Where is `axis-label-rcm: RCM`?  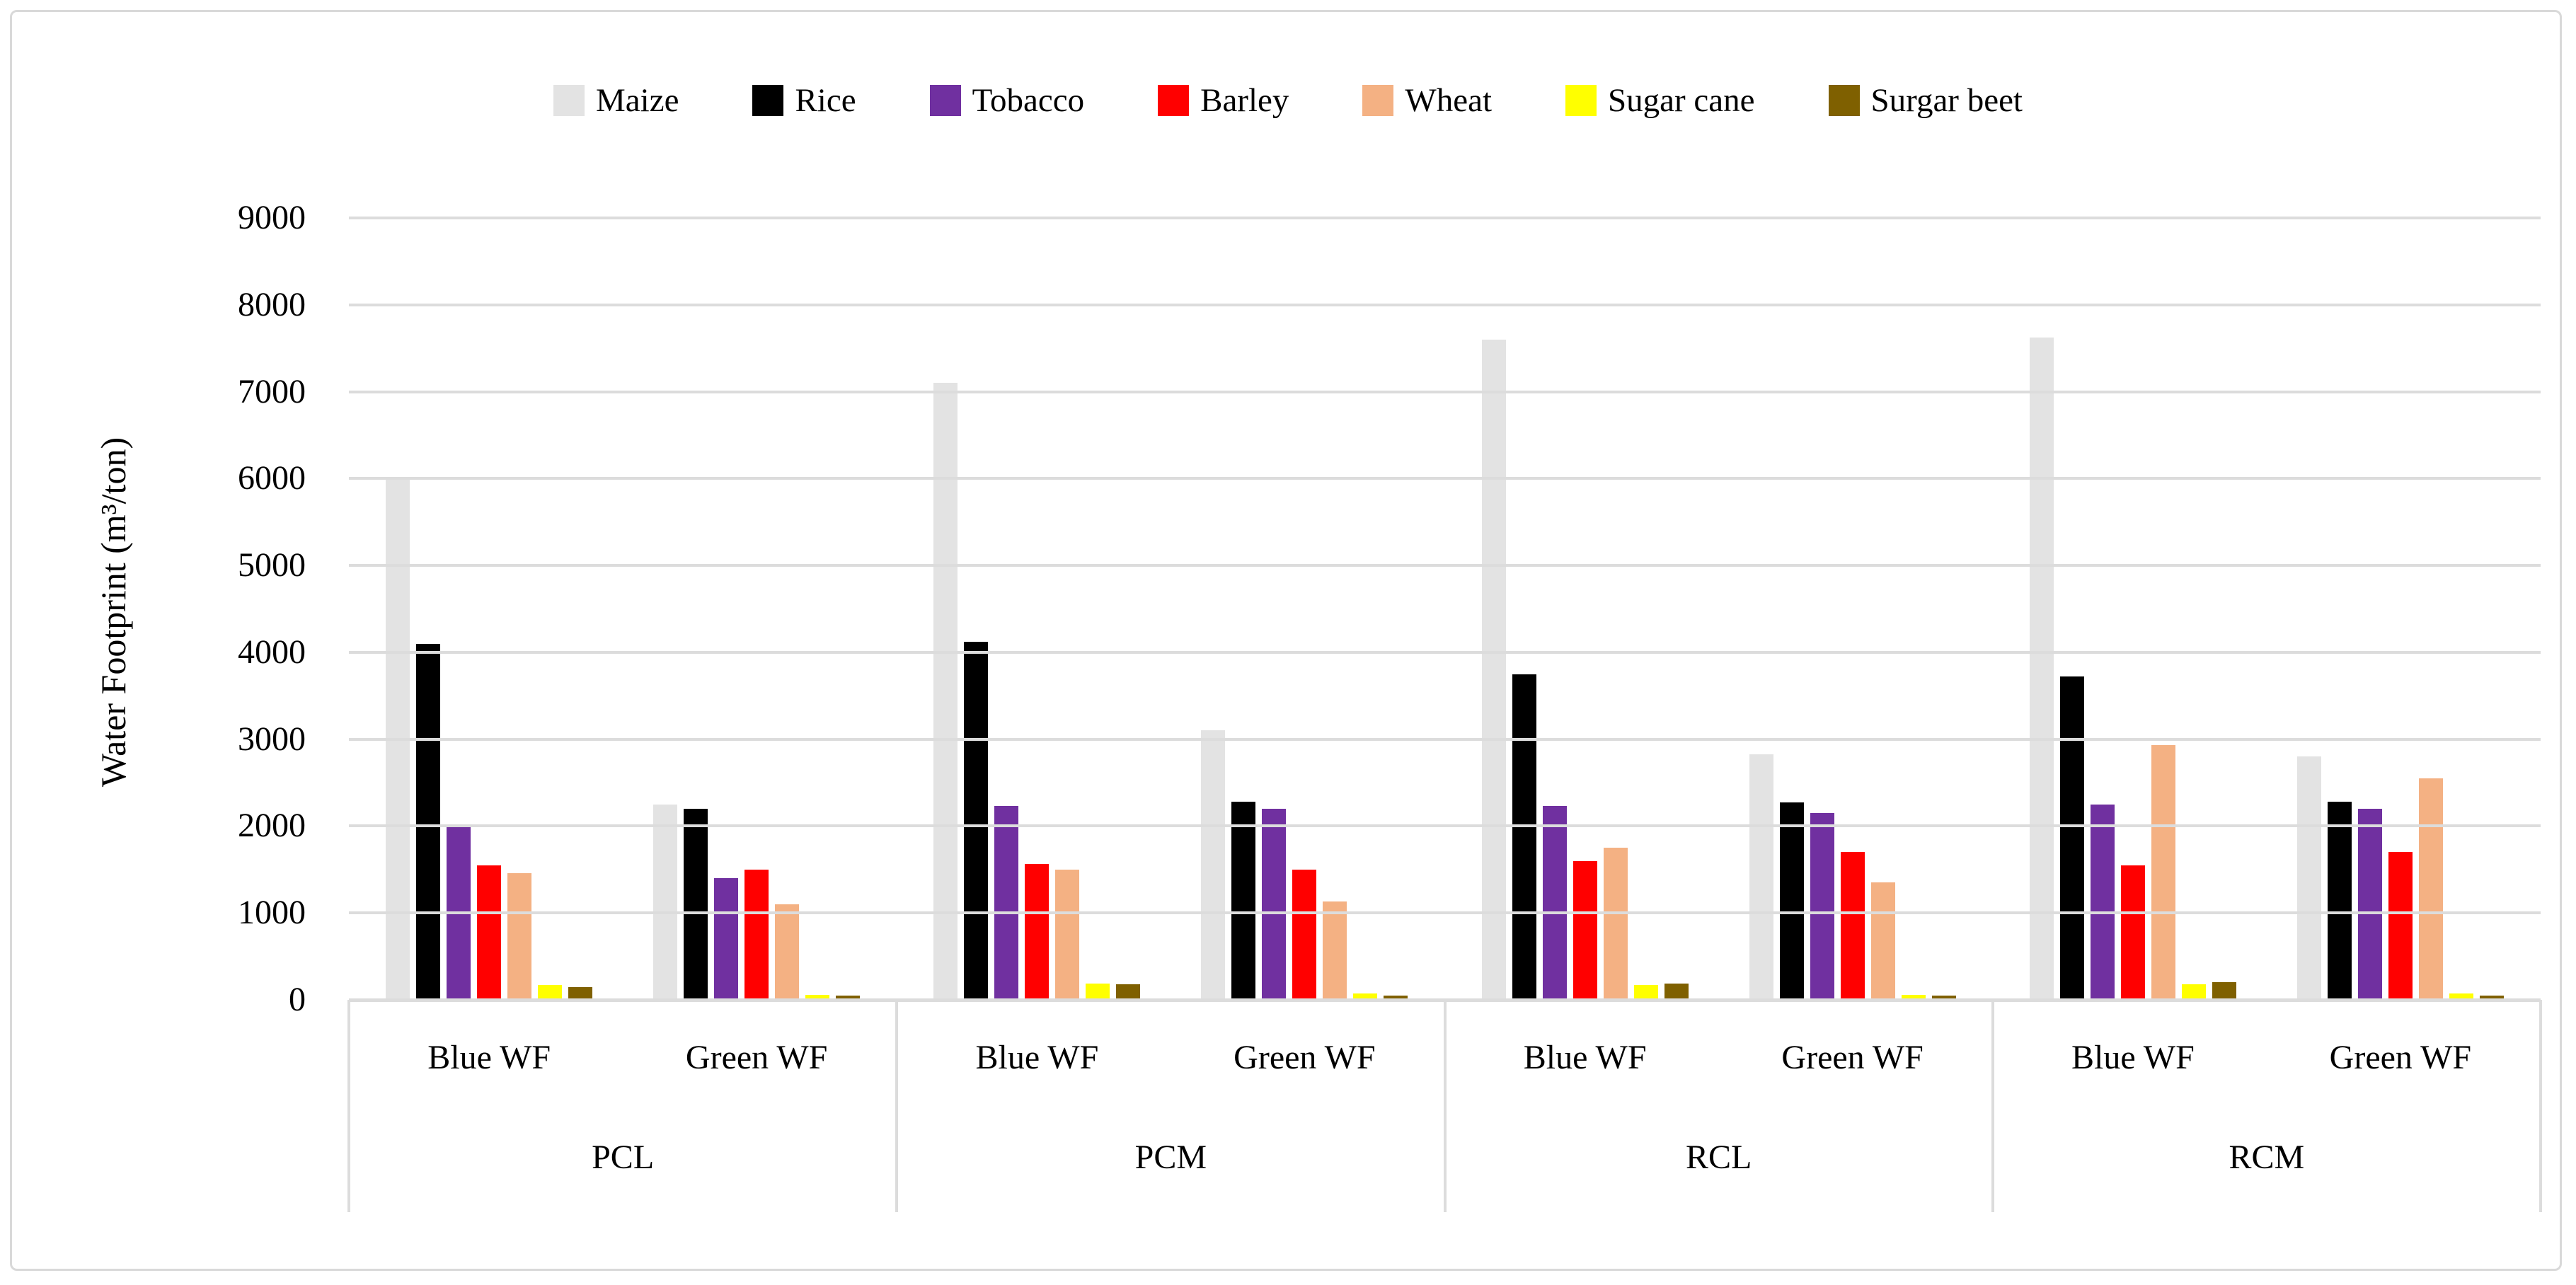
axis-label-rcm: RCM is located at coordinates (2267, 1157).